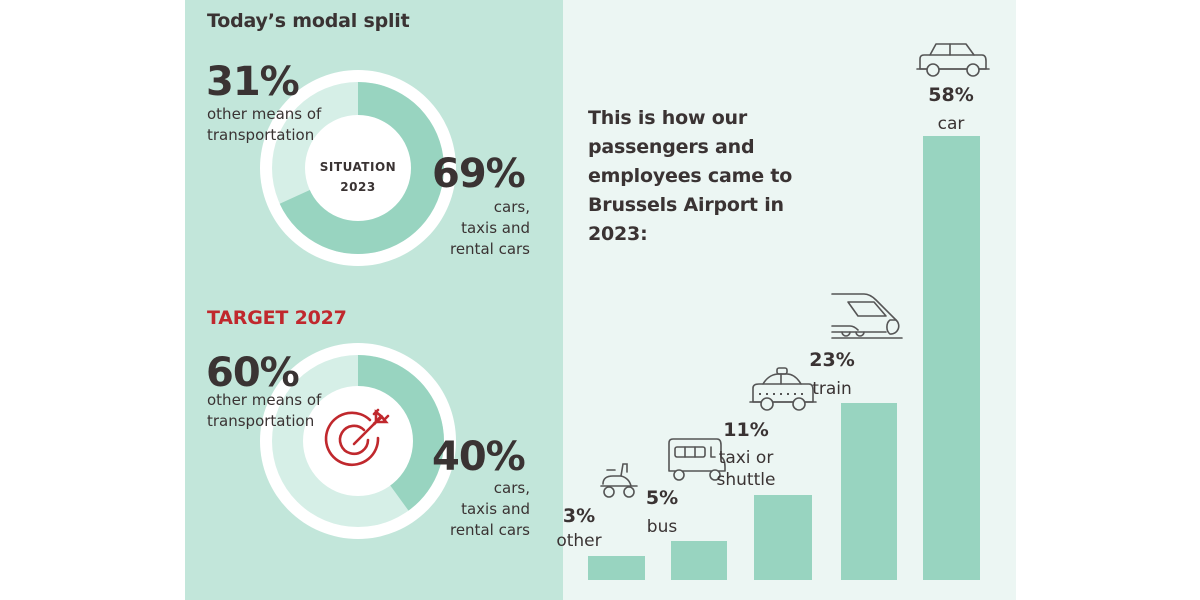 The height and width of the screenshot is (600, 1200). Describe the element at coordinates (832, 360) in the screenshot. I see `bar-train-pct: 23%` at that location.